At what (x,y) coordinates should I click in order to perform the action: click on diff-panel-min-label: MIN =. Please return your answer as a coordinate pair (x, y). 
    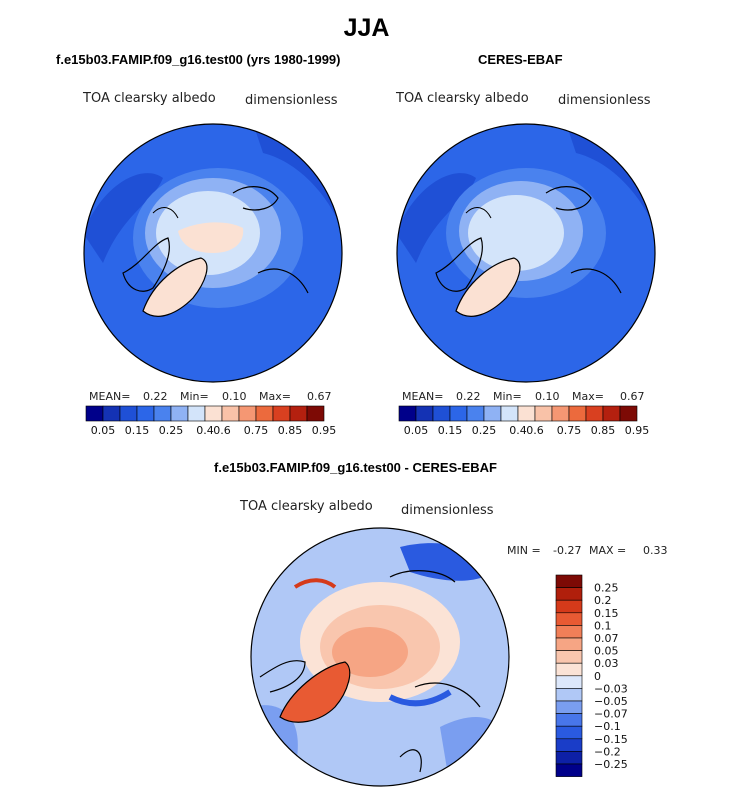
    Looking at the image, I should click on (524, 550).